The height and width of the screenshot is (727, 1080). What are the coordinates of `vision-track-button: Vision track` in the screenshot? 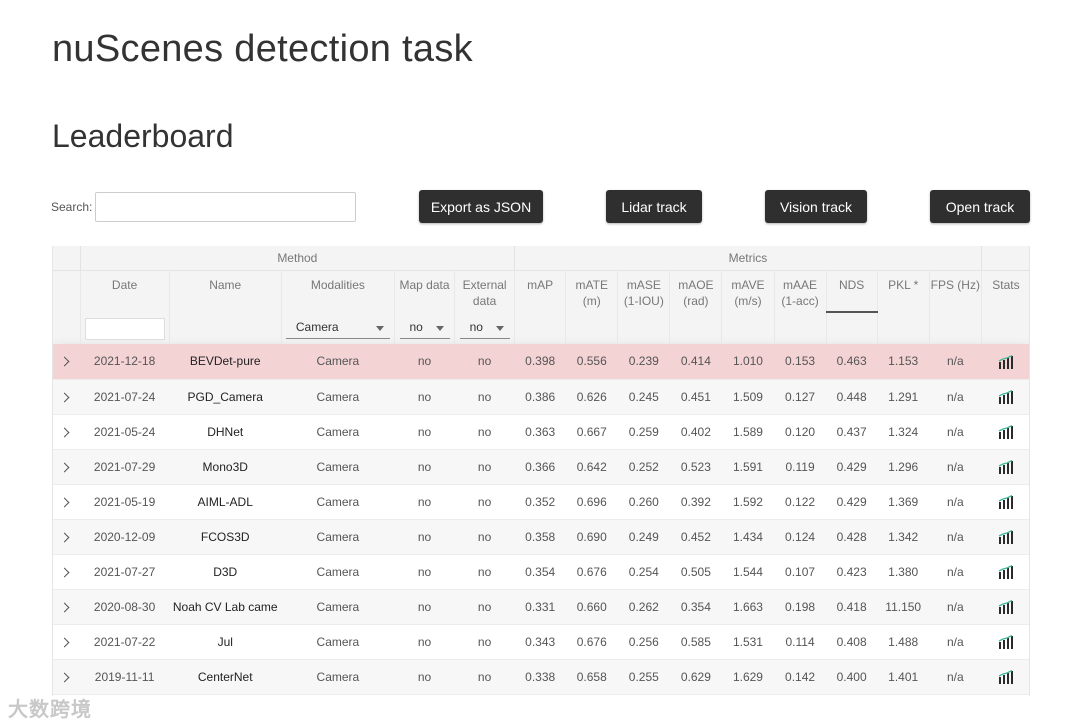 It's located at (816, 206).